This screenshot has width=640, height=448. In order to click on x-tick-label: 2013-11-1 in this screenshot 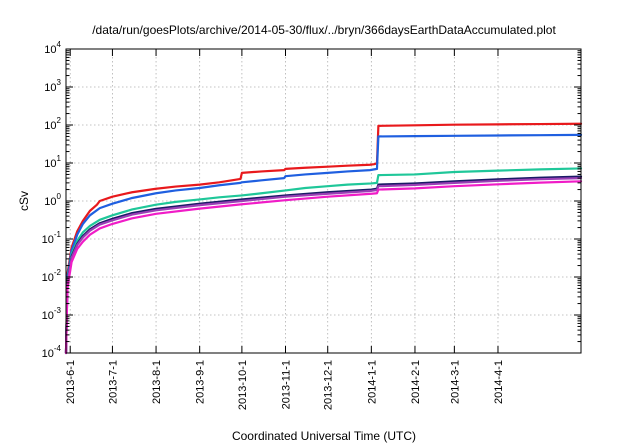, I will do `click(287, 384)`.